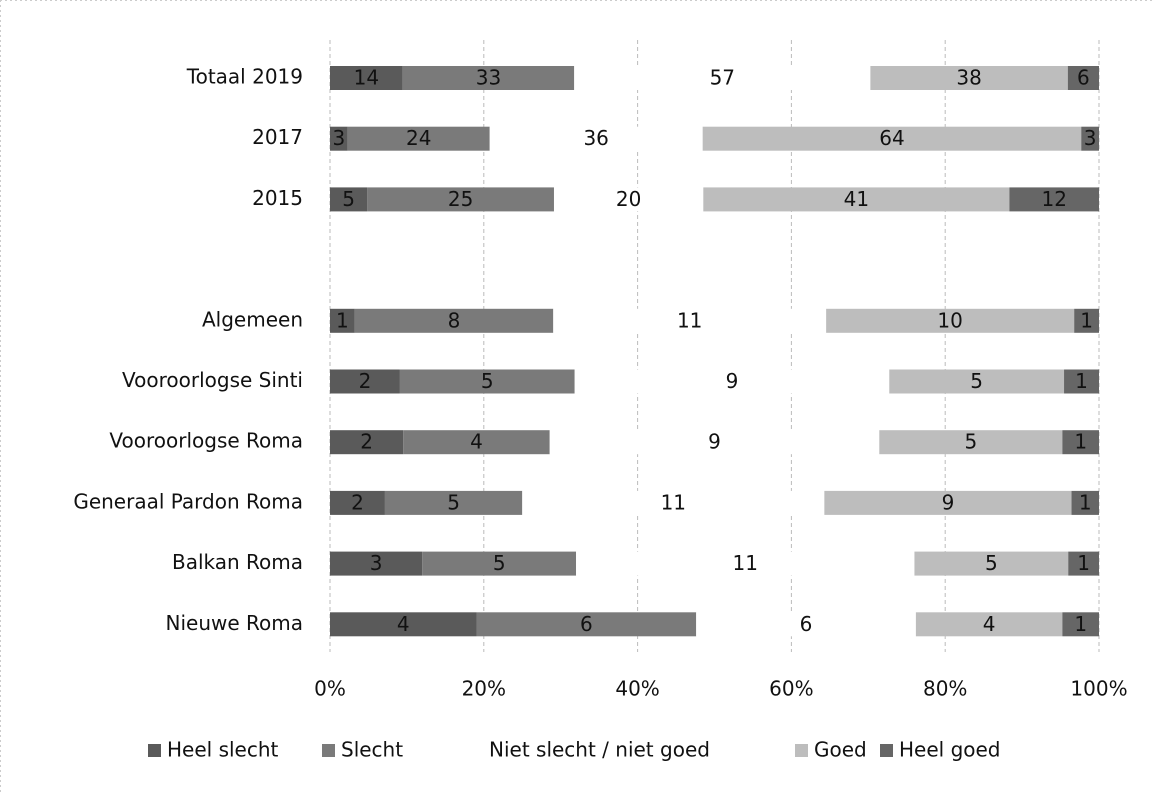 The width and height of the screenshot is (1153, 793). I want to click on data-label: 36, so click(595, 138).